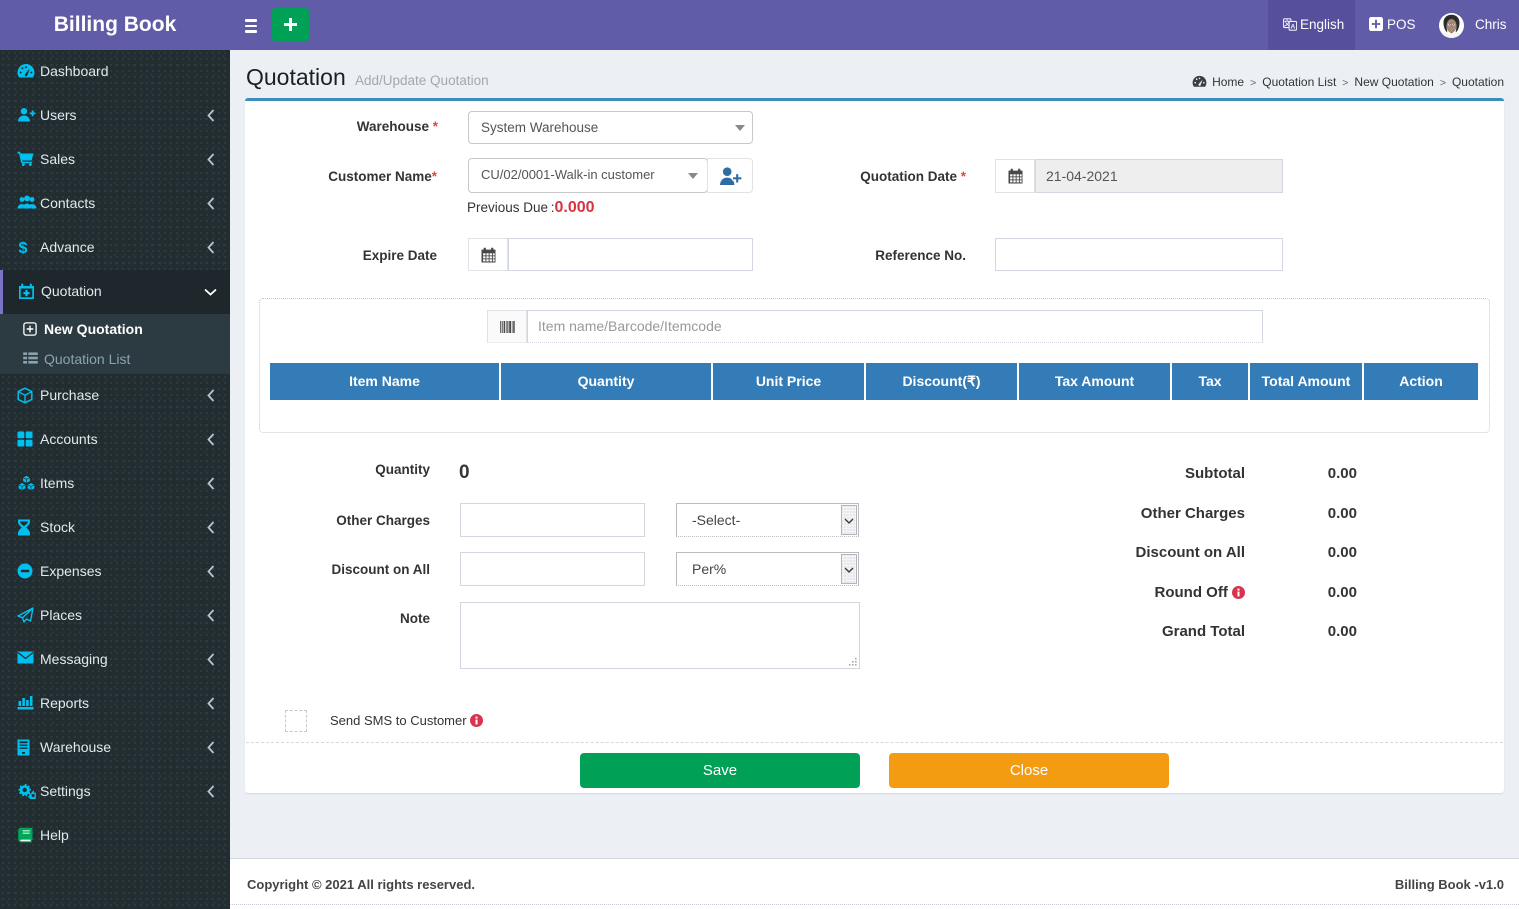 This screenshot has width=1519, height=909. What do you see at coordinates (1293, 26) in the screenshot?
I see `svg-text: A` at bounding box center [1293, 26].